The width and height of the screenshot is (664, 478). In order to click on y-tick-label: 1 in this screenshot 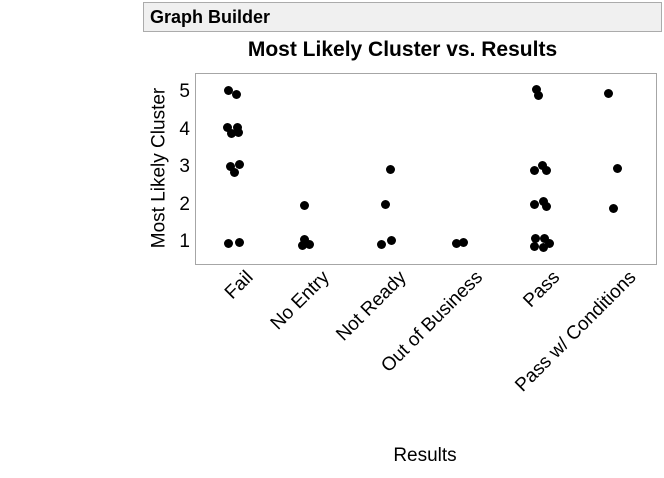, I will do `click(184, 241)`.